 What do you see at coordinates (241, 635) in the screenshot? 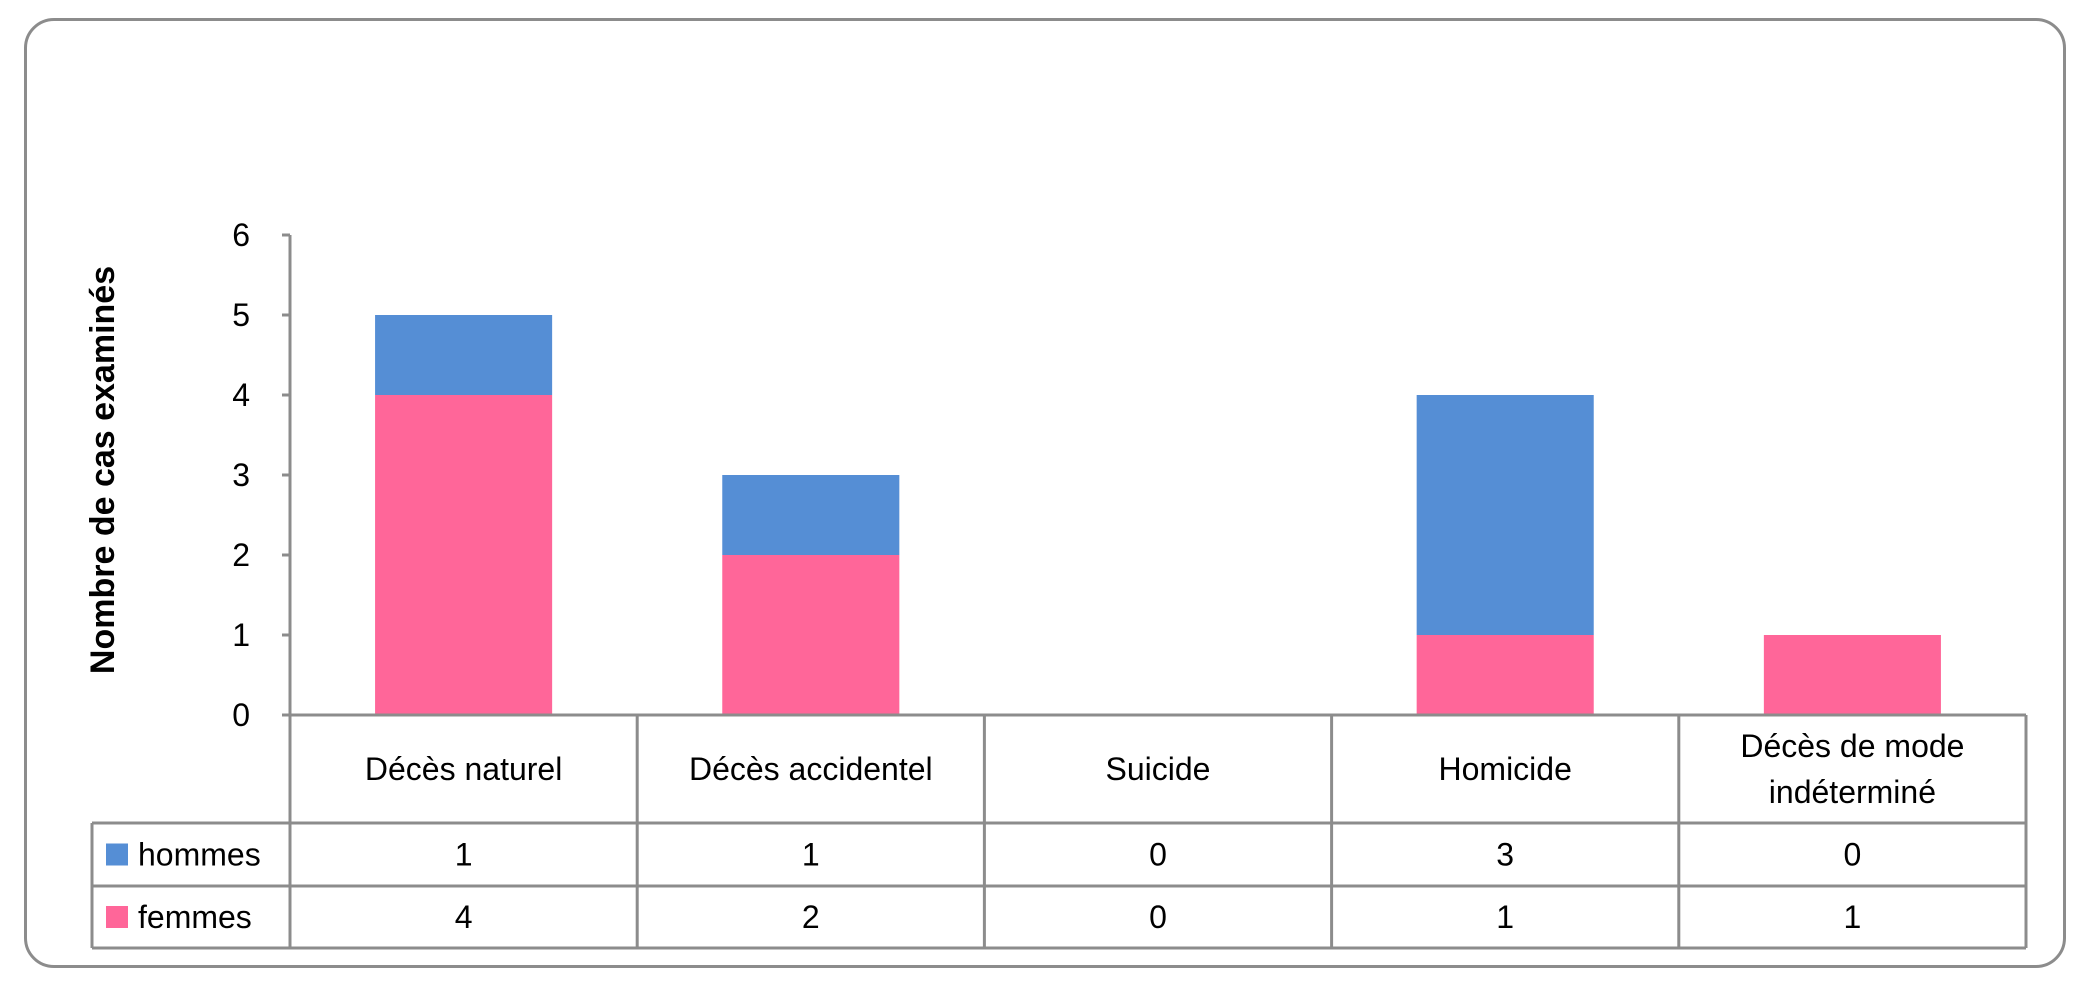
I see `y-tick-label-1: 1` at bounding box center [241, 635].